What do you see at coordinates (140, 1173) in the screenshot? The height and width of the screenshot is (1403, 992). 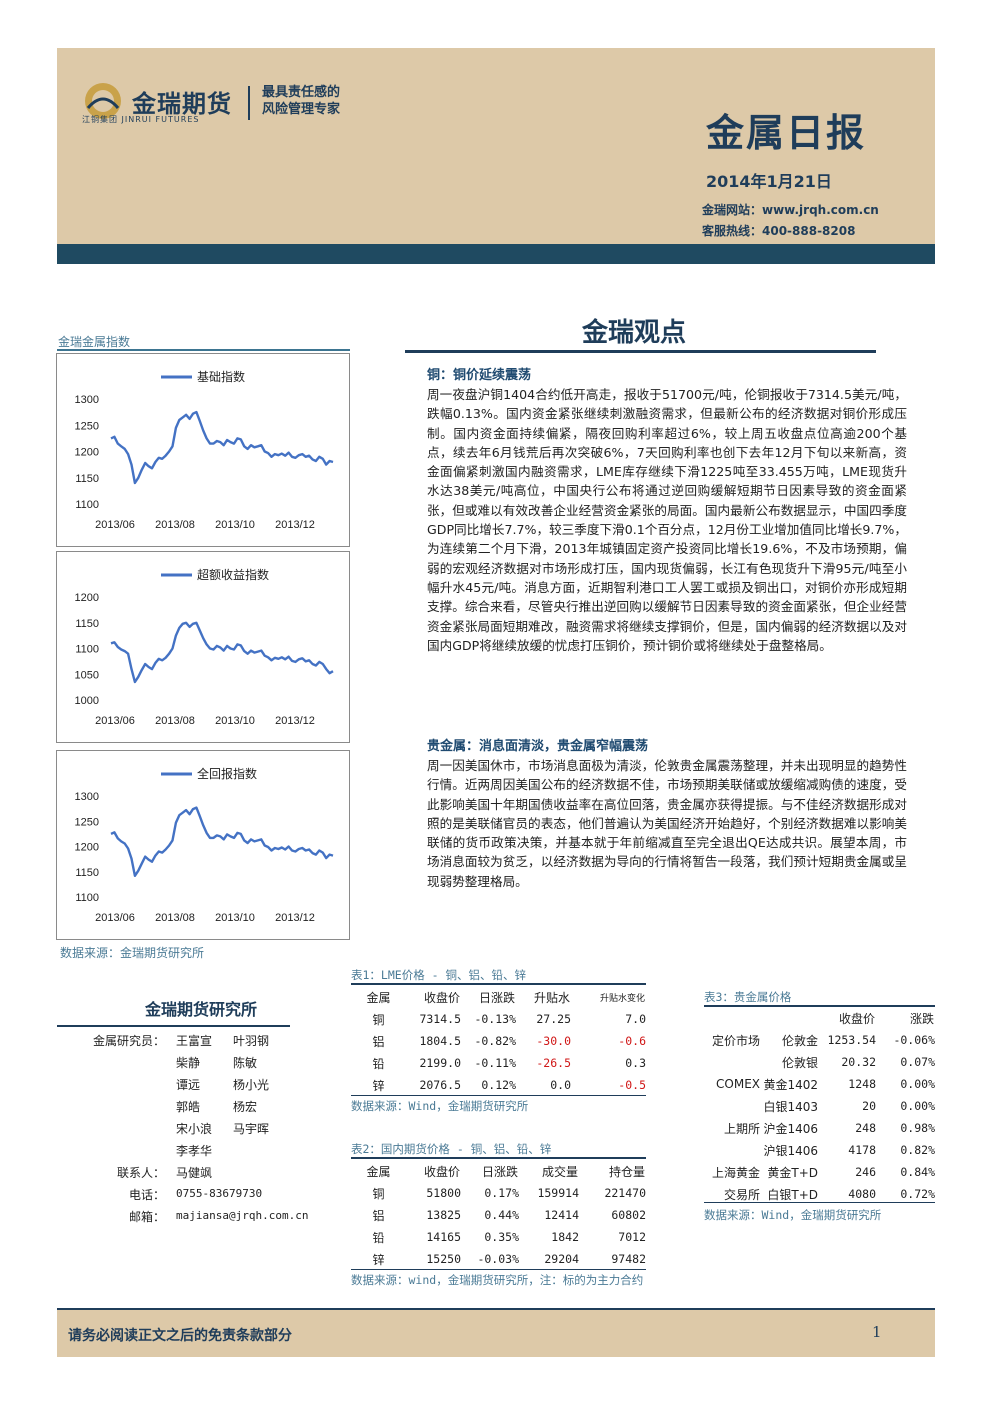 I see `contact-role: 联系人：` at bounding box center [140, 1173].